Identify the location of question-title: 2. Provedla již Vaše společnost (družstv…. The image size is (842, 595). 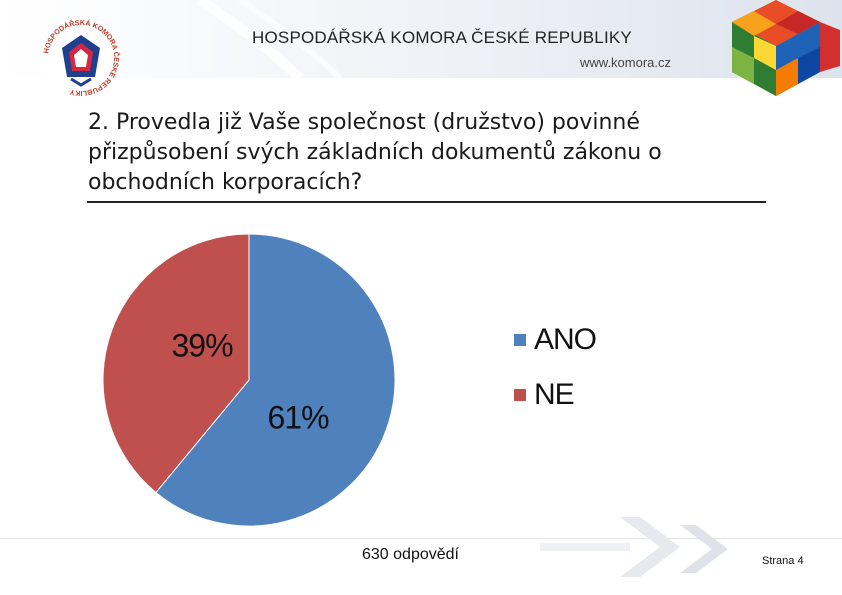
(375, 152).